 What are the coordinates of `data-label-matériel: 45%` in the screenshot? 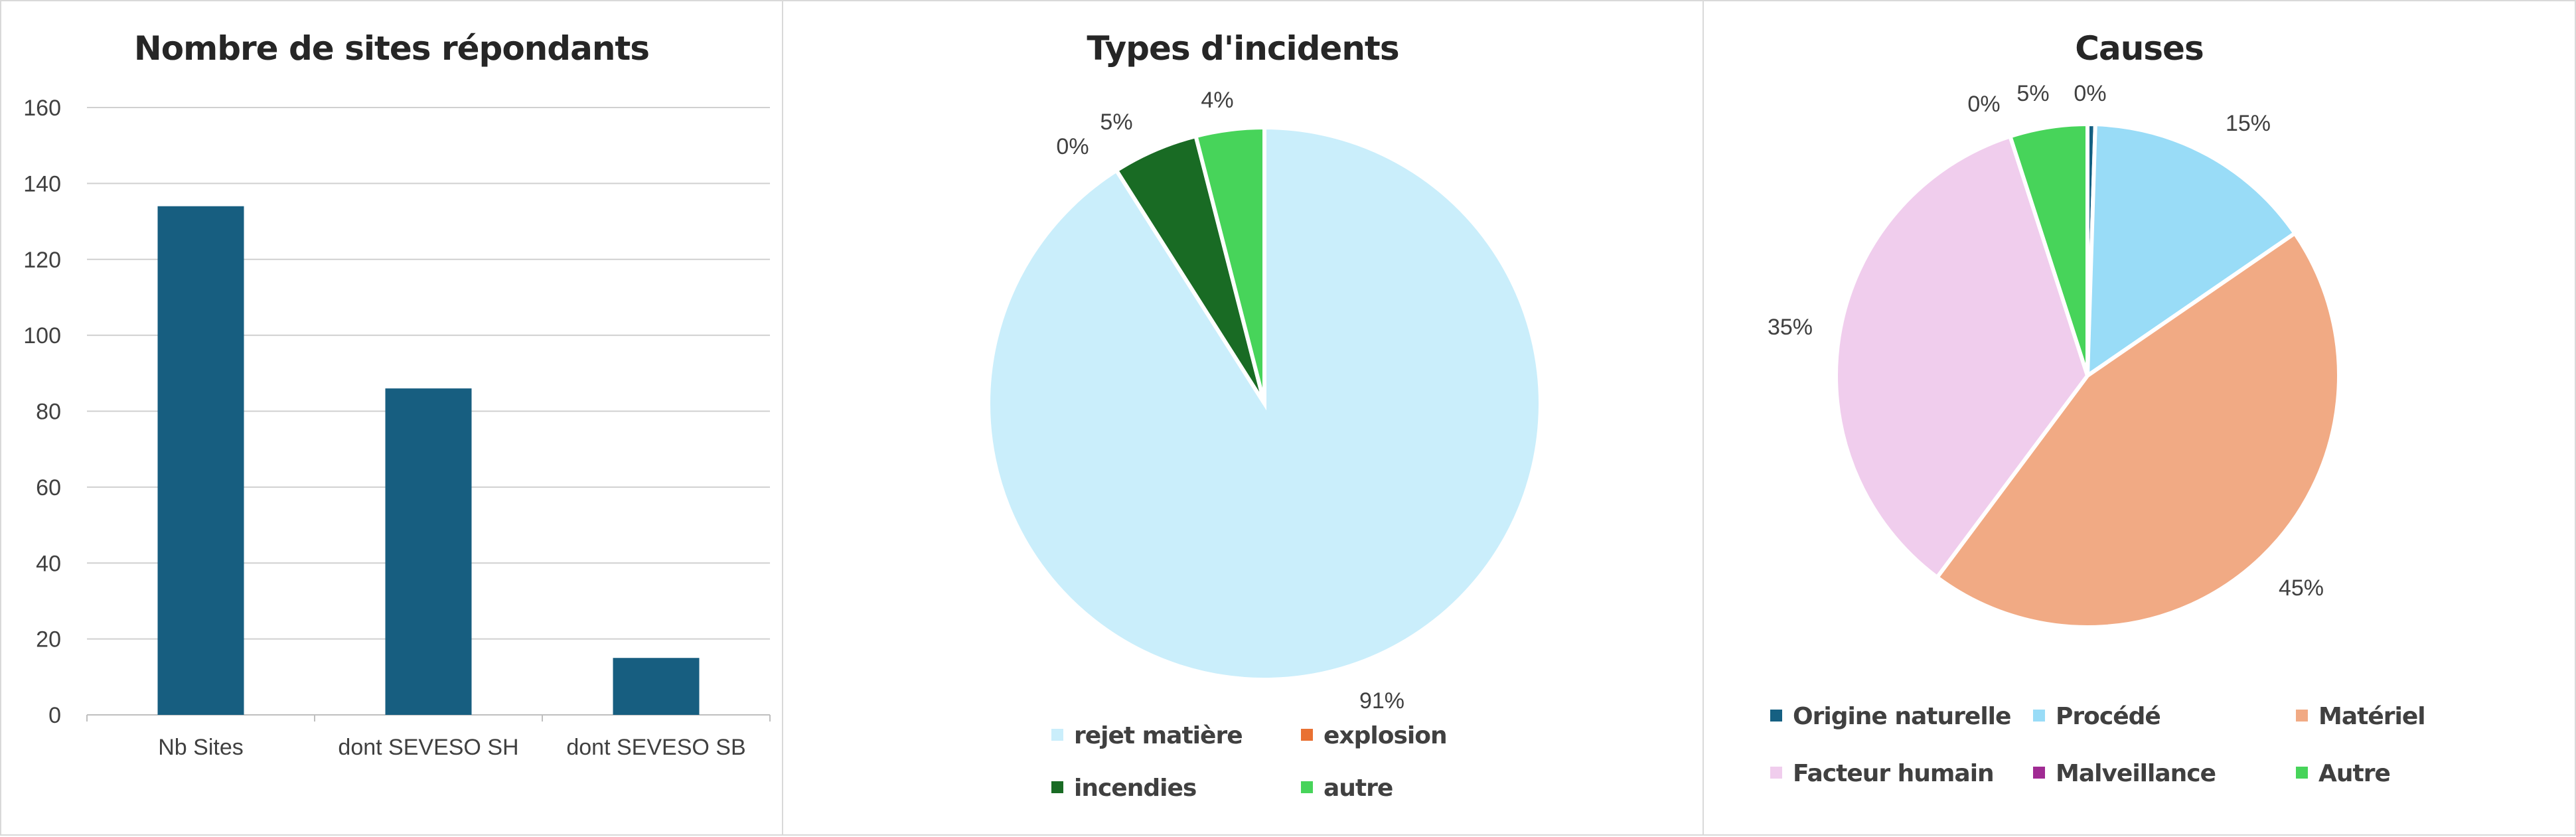 It's located at (2301, 588).